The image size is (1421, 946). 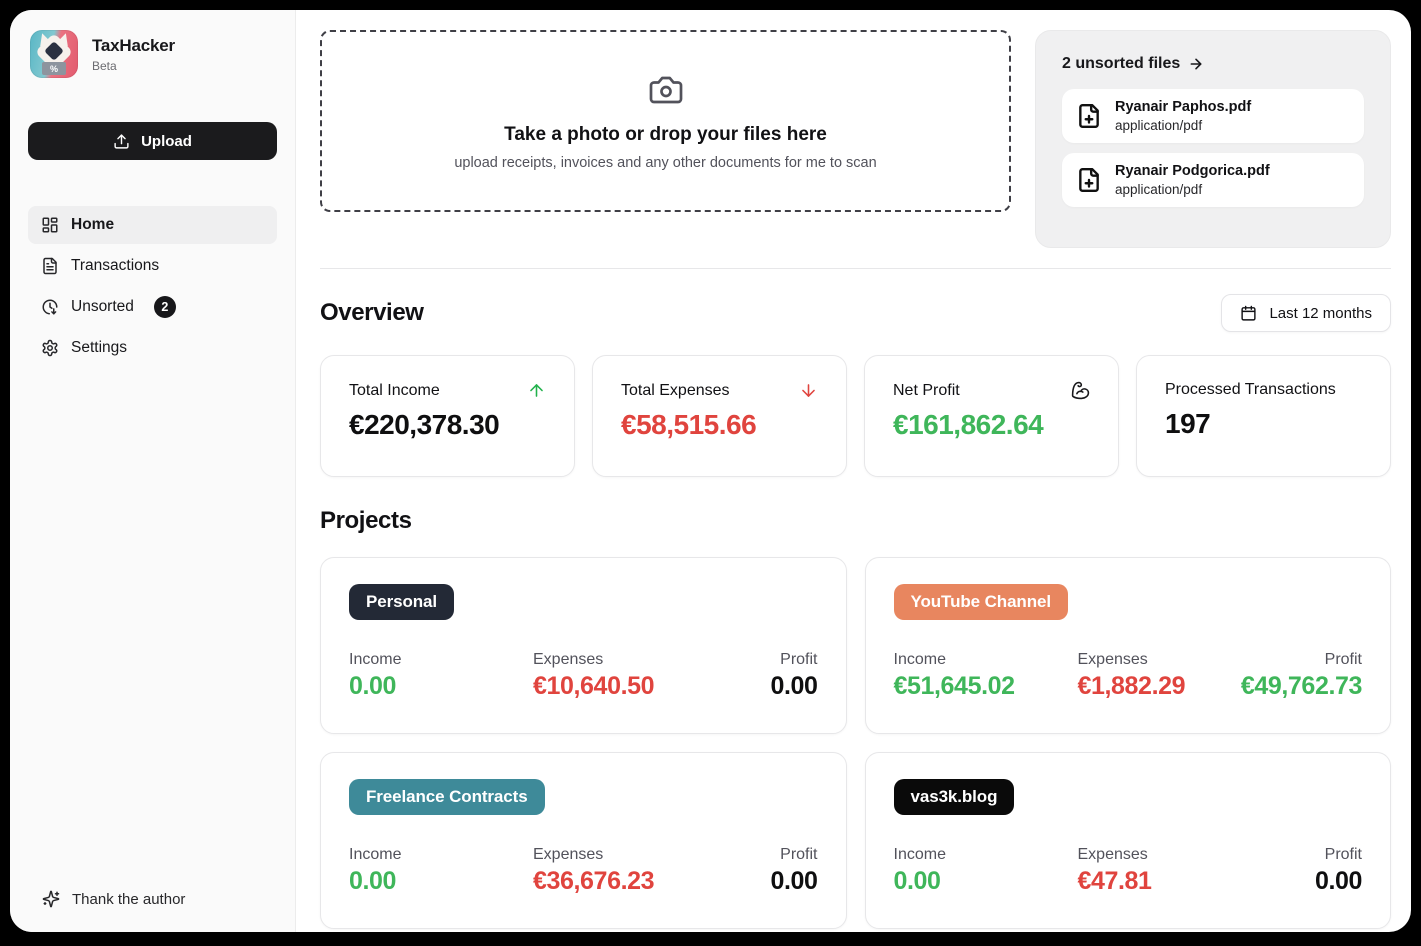 I want to click on stat-card-total-expenses: Total Expenses €58,515.66, so click(x=719, y=416).